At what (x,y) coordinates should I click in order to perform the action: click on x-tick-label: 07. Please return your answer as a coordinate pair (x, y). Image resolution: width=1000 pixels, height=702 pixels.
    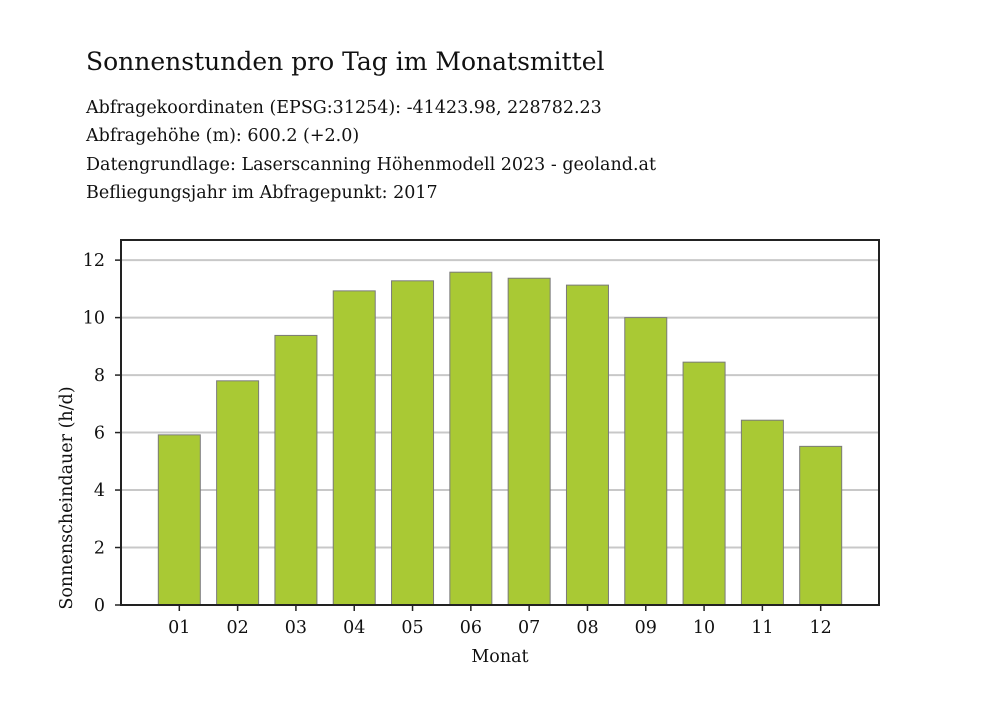
    Looking at the image, I should click on (529, 628).